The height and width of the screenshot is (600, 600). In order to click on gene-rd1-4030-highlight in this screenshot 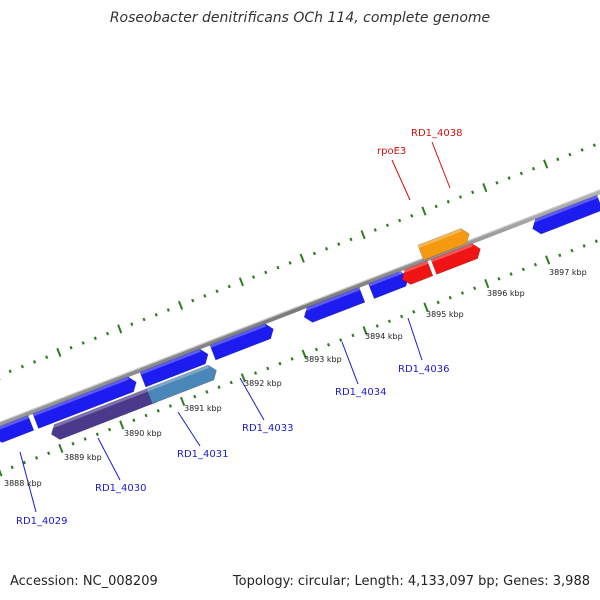, I will do `click(80, 396)`.